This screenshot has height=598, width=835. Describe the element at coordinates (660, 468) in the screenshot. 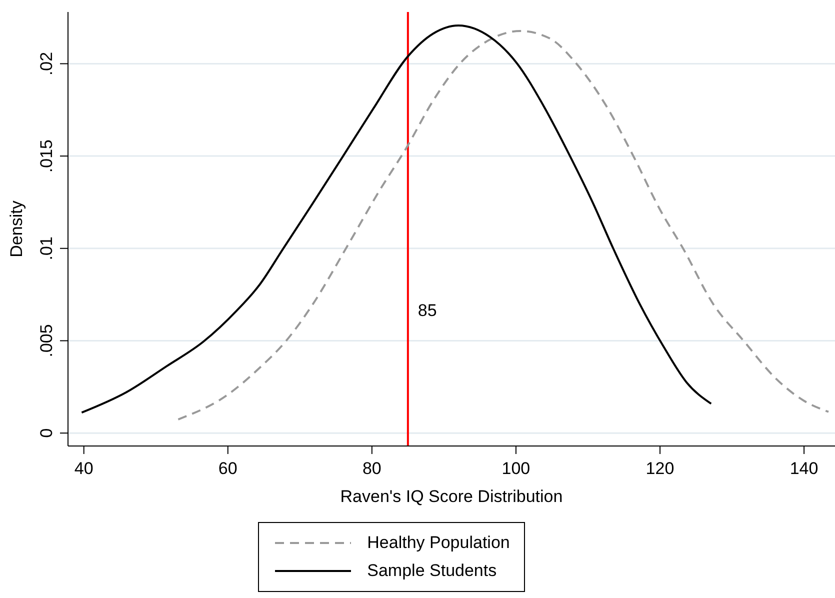

I see `x-tick-label: 120` at that location.